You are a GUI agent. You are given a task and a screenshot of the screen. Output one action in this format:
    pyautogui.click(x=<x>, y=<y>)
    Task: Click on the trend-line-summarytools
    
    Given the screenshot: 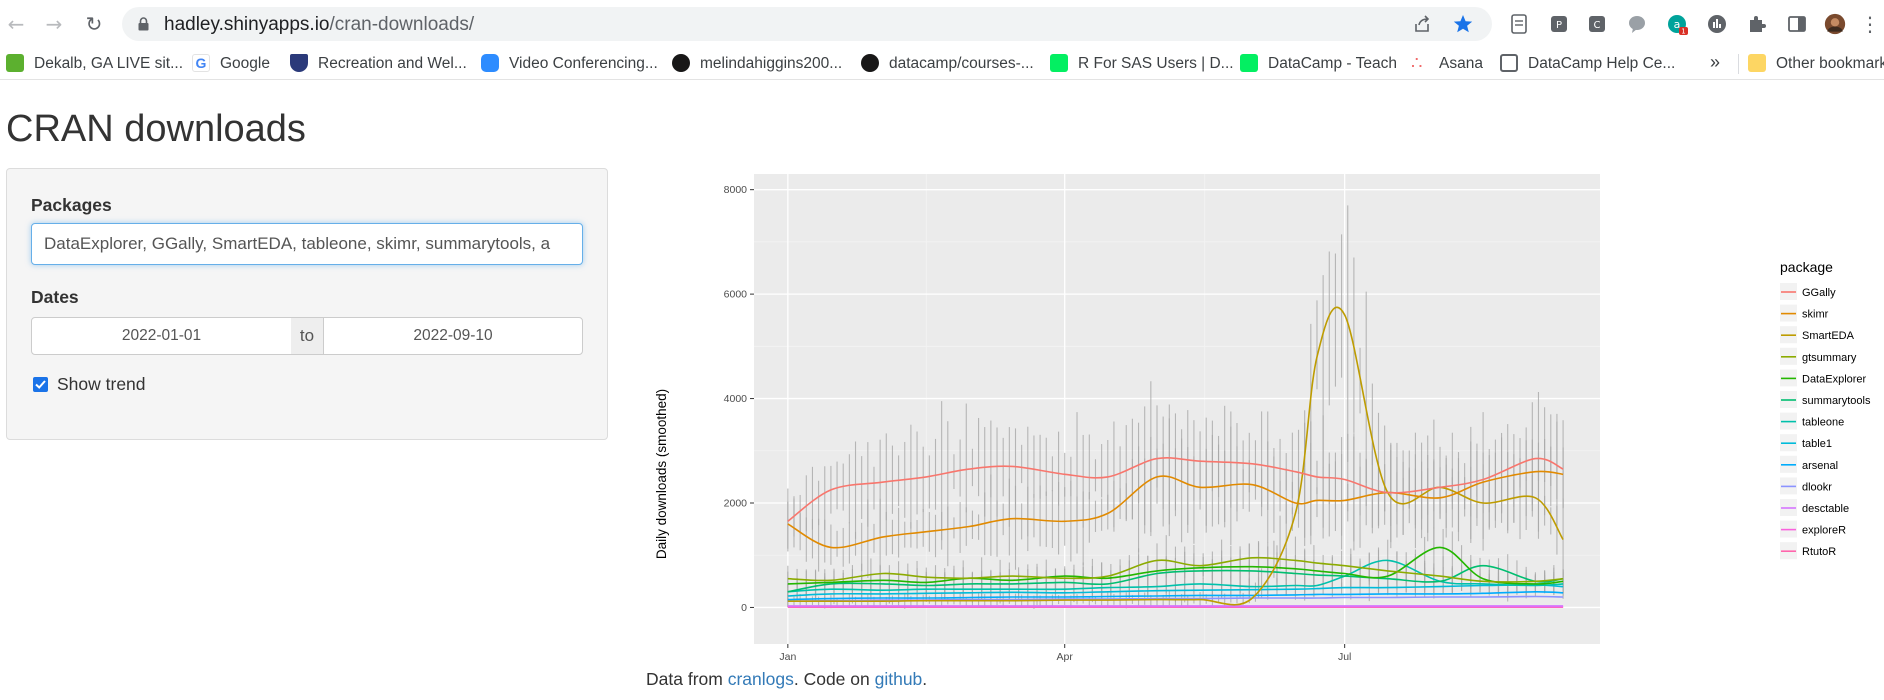 What is the action you would take?
    pyautogui.click(x=1175, y=578)
    